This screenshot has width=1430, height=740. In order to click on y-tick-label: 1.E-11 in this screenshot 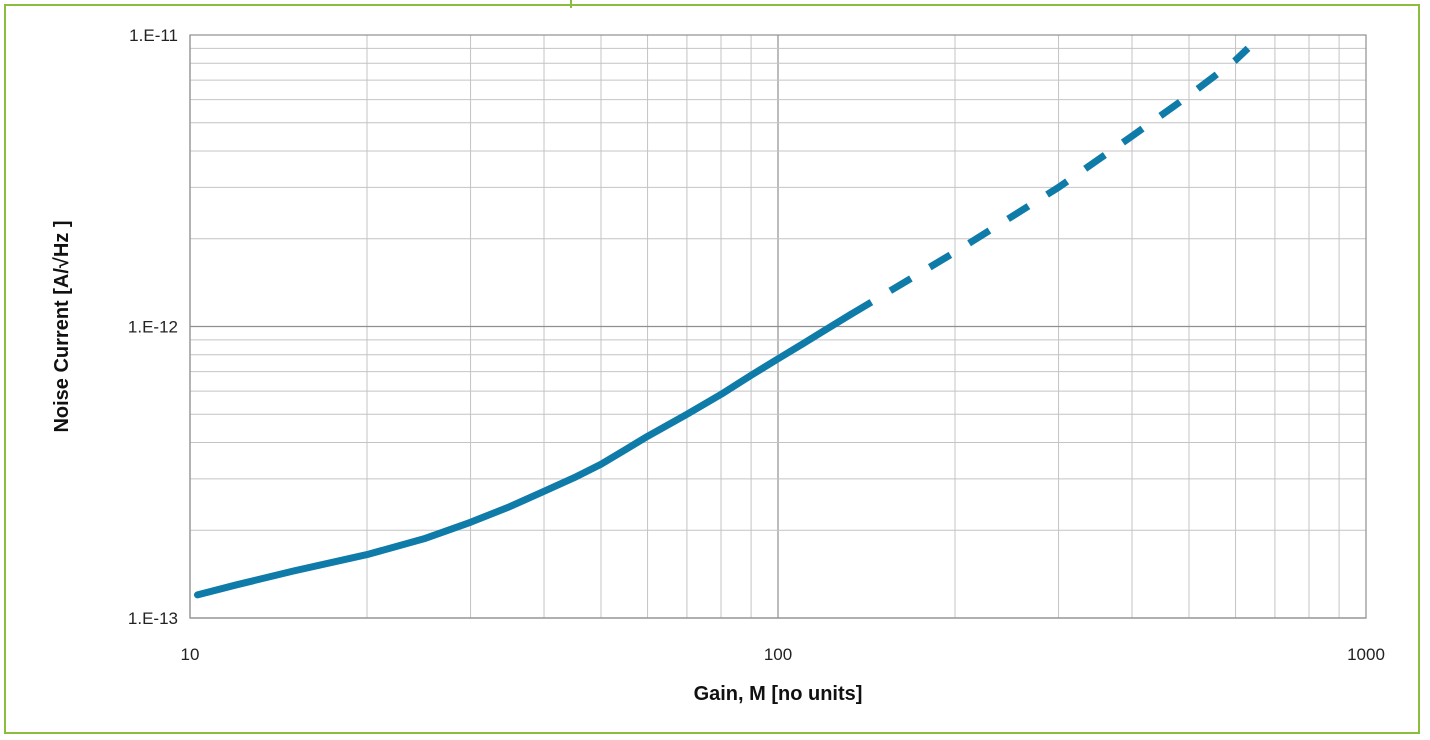, I will do `click(153, 35)`.